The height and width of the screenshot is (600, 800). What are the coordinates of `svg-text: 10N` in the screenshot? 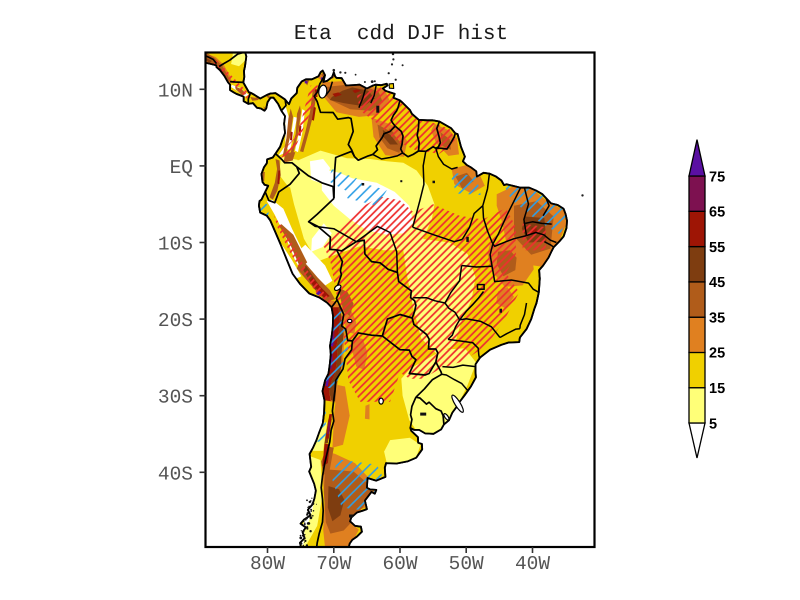 It's located at (175, 91).